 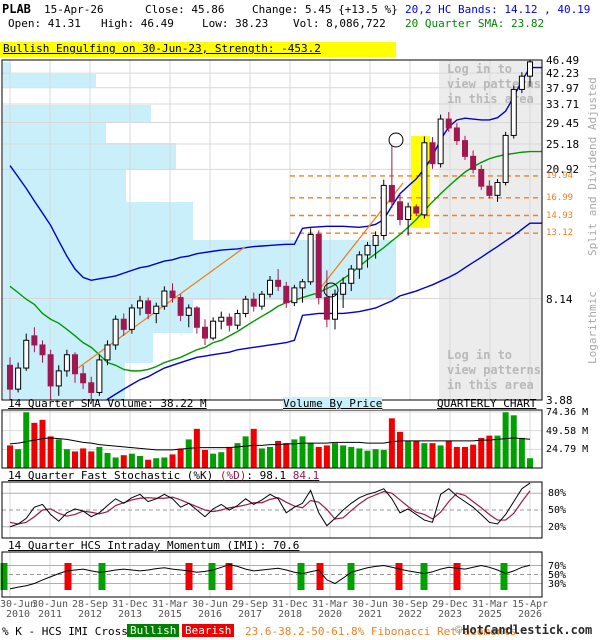 I want to click on copyright-text: HotCandlestick.com, so click(x=527, y=630).